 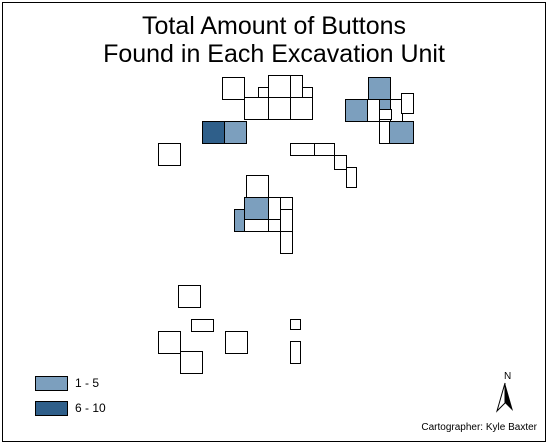 I want to click on north-label: N, so click(x=508, y=376).